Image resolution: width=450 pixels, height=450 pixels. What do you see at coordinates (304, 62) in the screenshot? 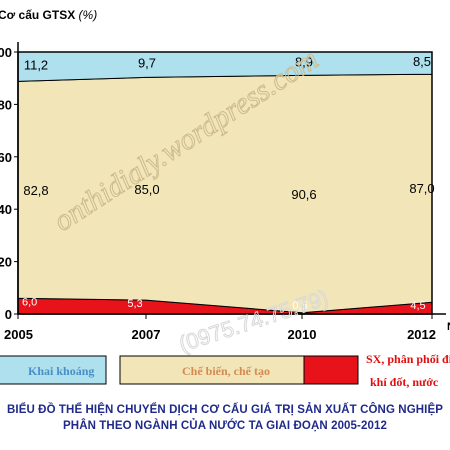
I see `data-label-mining: 8,9` at bounding box center [304, 62].